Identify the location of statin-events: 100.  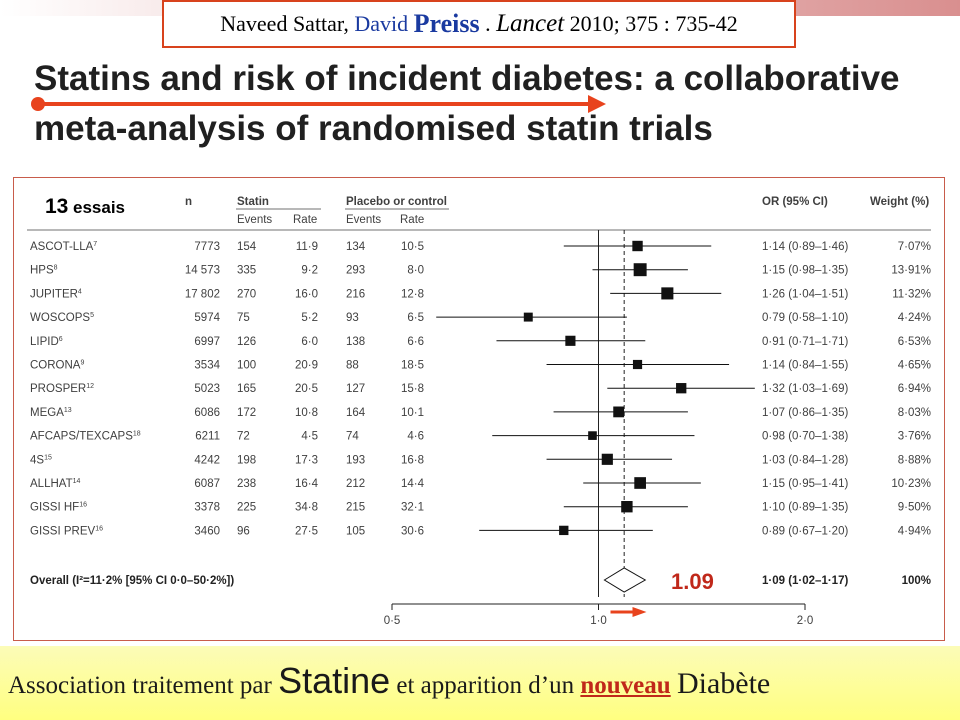
(246, 366).